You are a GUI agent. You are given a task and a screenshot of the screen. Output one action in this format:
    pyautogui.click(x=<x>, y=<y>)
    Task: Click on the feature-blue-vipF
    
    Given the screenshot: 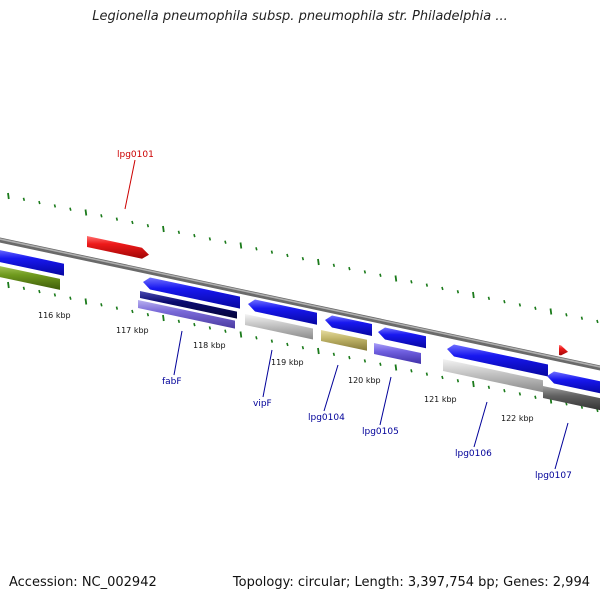 What is the action you would take?
    pyautogui.click(x=282, y=312)
    